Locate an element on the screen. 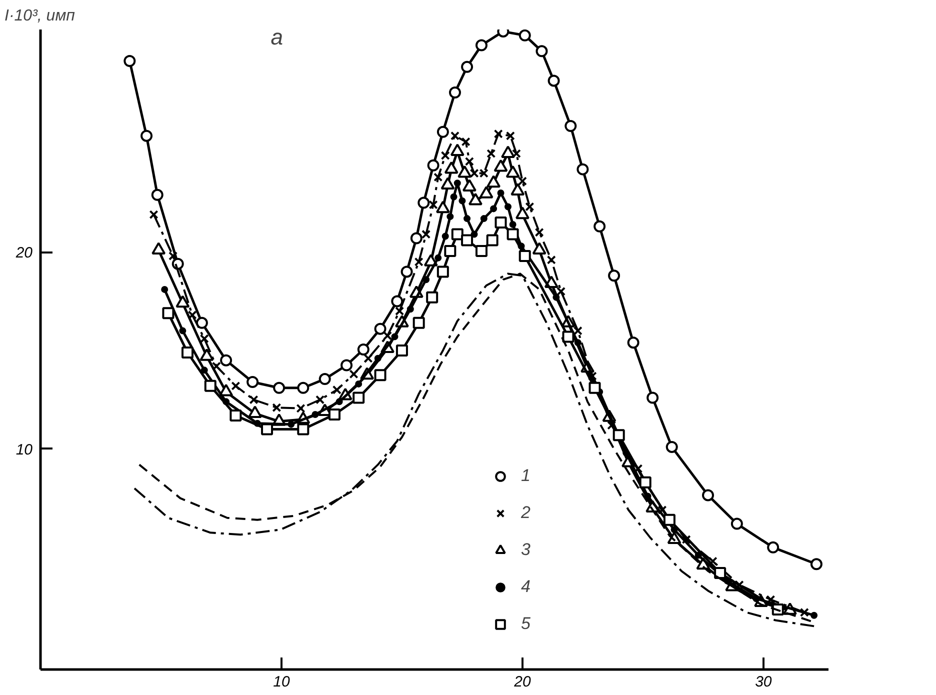  annotation: а is located at coordinates (277, 37).